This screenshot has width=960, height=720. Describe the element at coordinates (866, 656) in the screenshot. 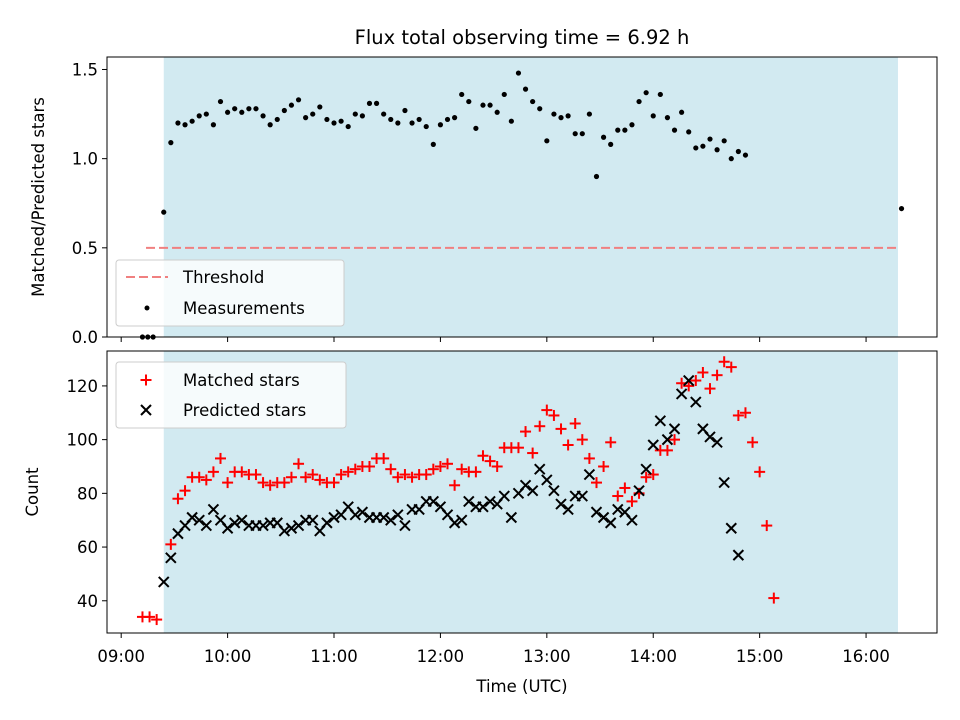

I see `x-tick-label: 16:00` at that location.